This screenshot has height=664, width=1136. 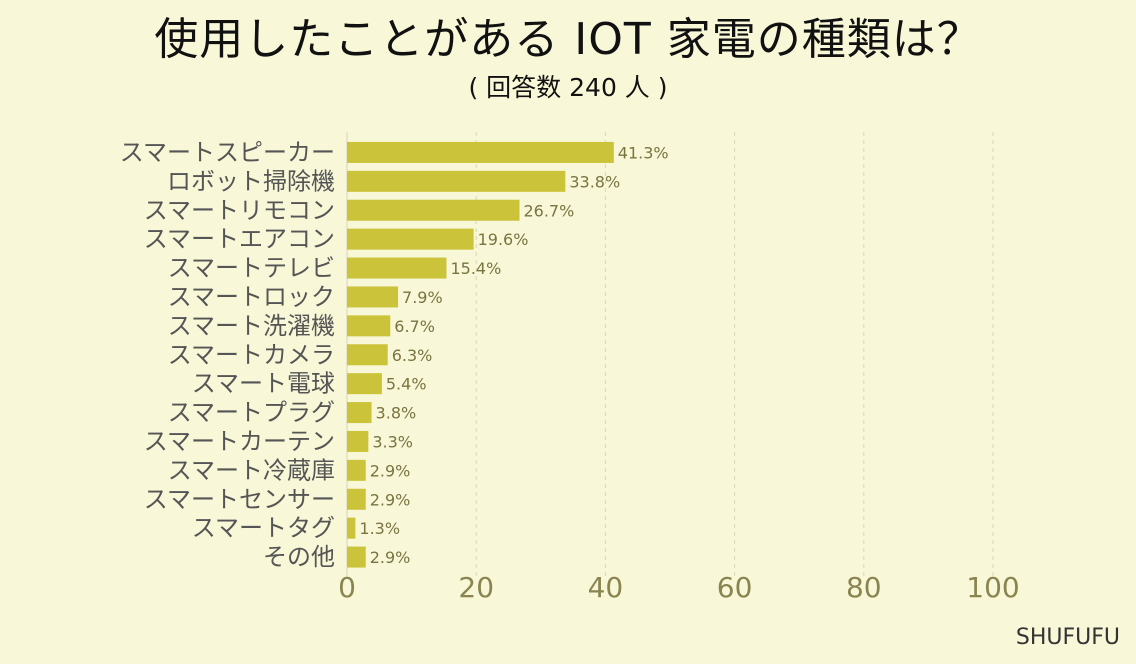 What do you see at coordinates (568, 39) in the screenshot?
I see `chart-title: 使用したことがある IOT 家電の種類は？` at bounding box center [568, 39].